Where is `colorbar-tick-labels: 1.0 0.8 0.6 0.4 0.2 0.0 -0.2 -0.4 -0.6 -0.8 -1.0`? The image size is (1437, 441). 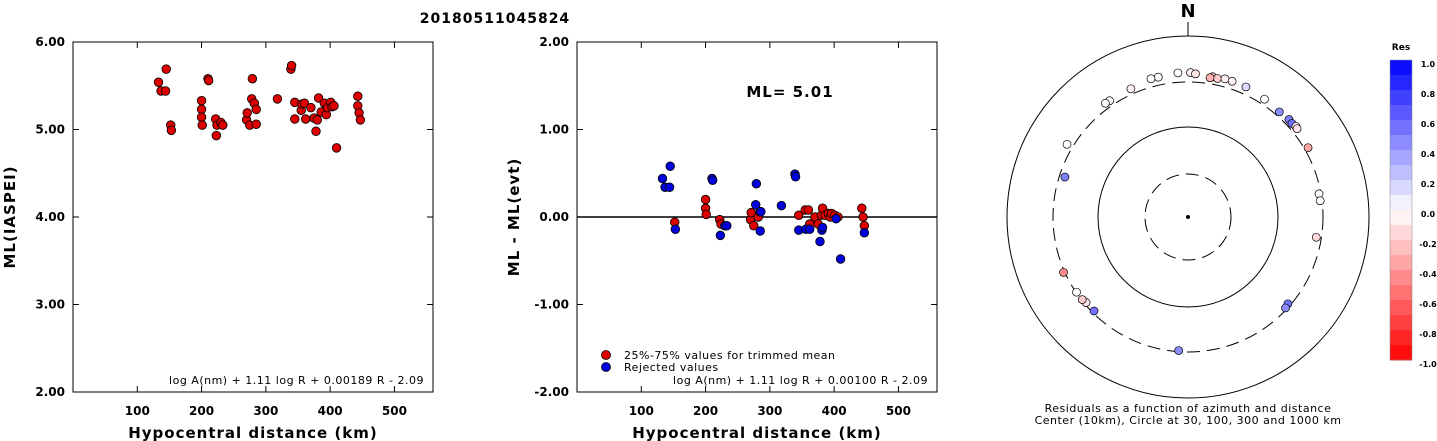 colorbar-tick-labels: 1.0 0.8 0.6 0.4 0.2 0.0 -0.2 -0.4 -0.6 -0.8 -1.0 is located at coordinates (1428, 214).